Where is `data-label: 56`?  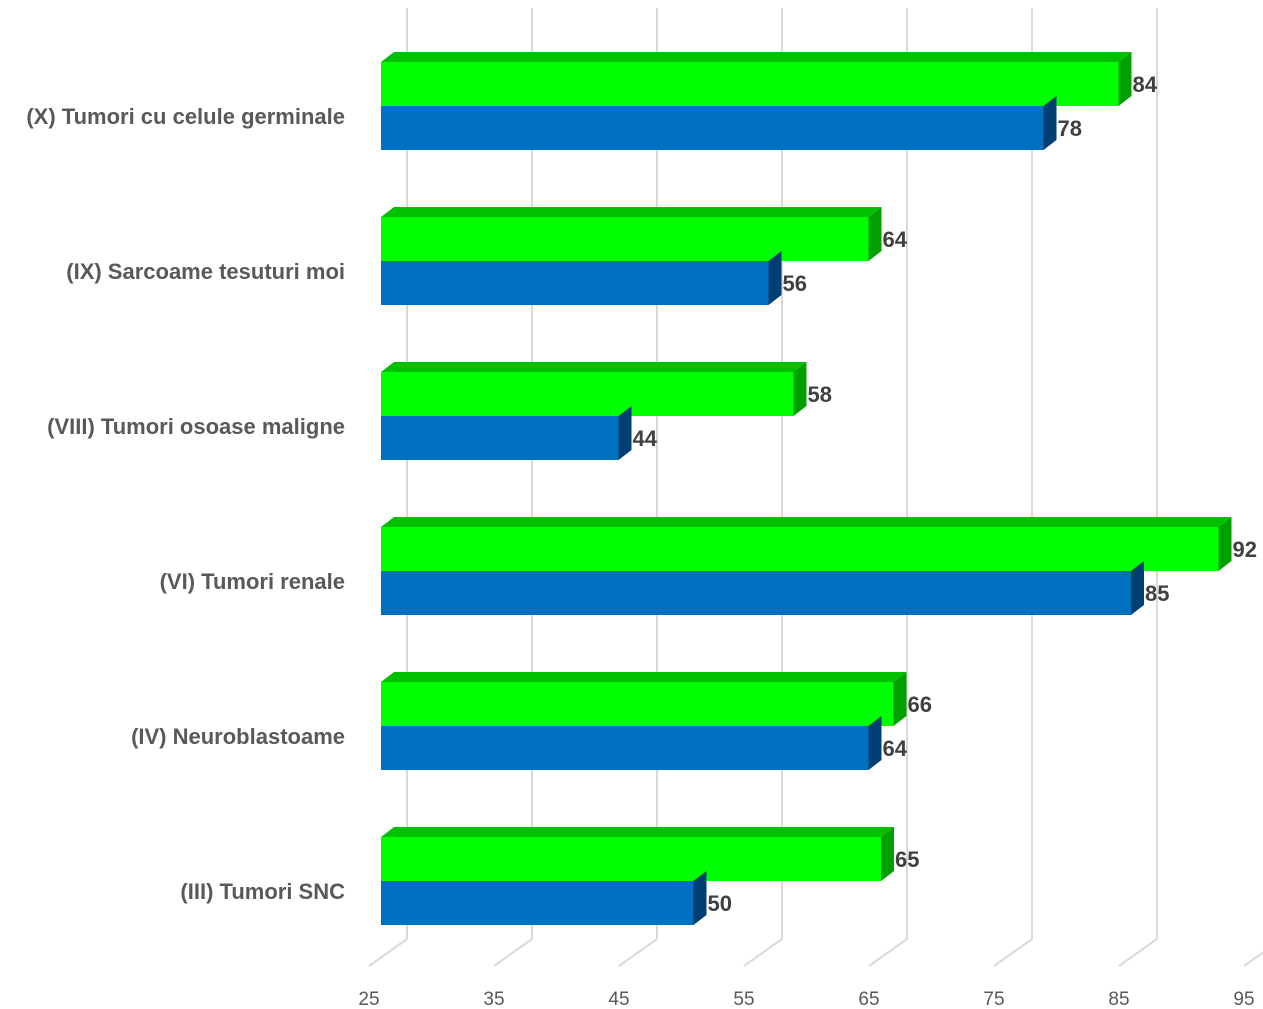
data-label: 56 is located at coordinates (795, 283).